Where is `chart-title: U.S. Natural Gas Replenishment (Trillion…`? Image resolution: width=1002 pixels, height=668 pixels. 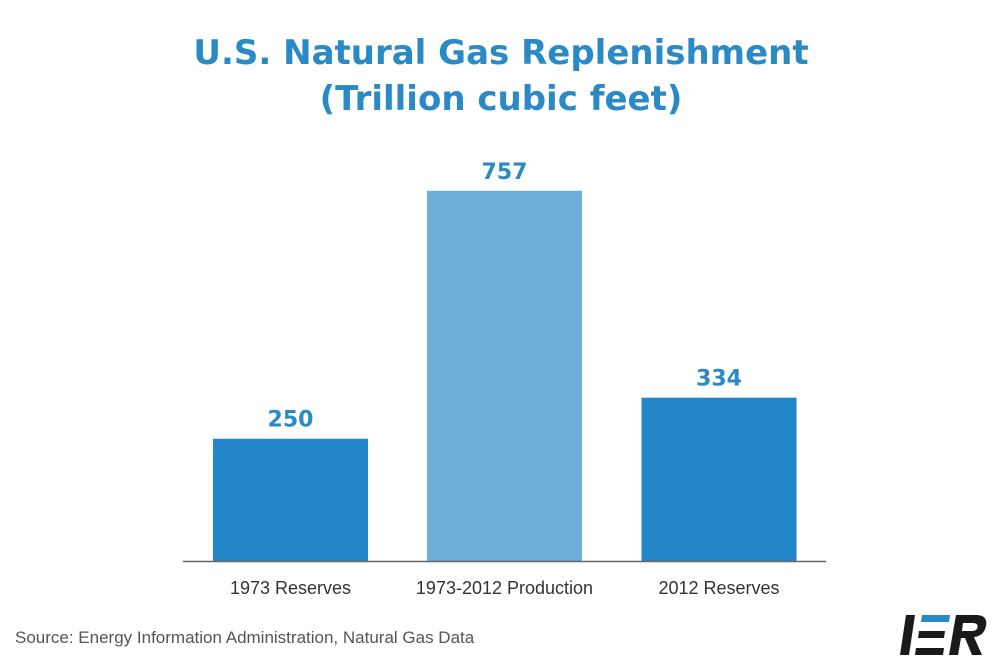 chart-title: U.S. Natural Gas Replenishment (Trillion… is located at coordinates (501, 76).